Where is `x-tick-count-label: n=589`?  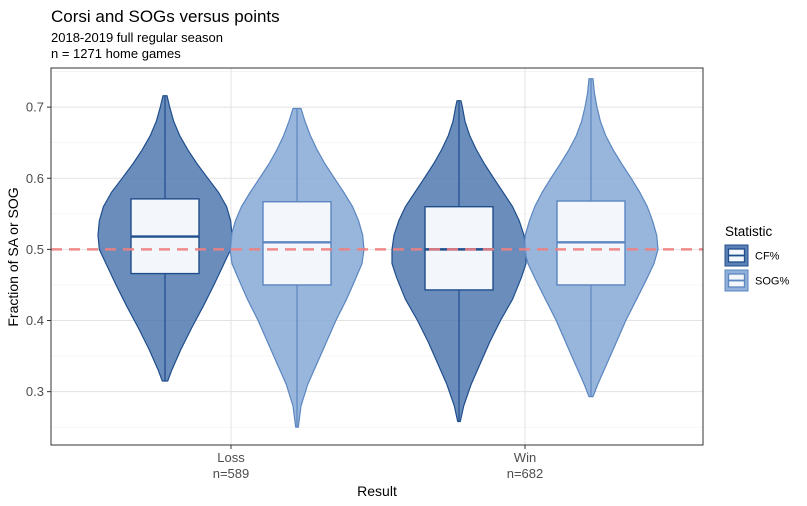 x-tick-count-label: n=589 is located at coordinates (231, 473).